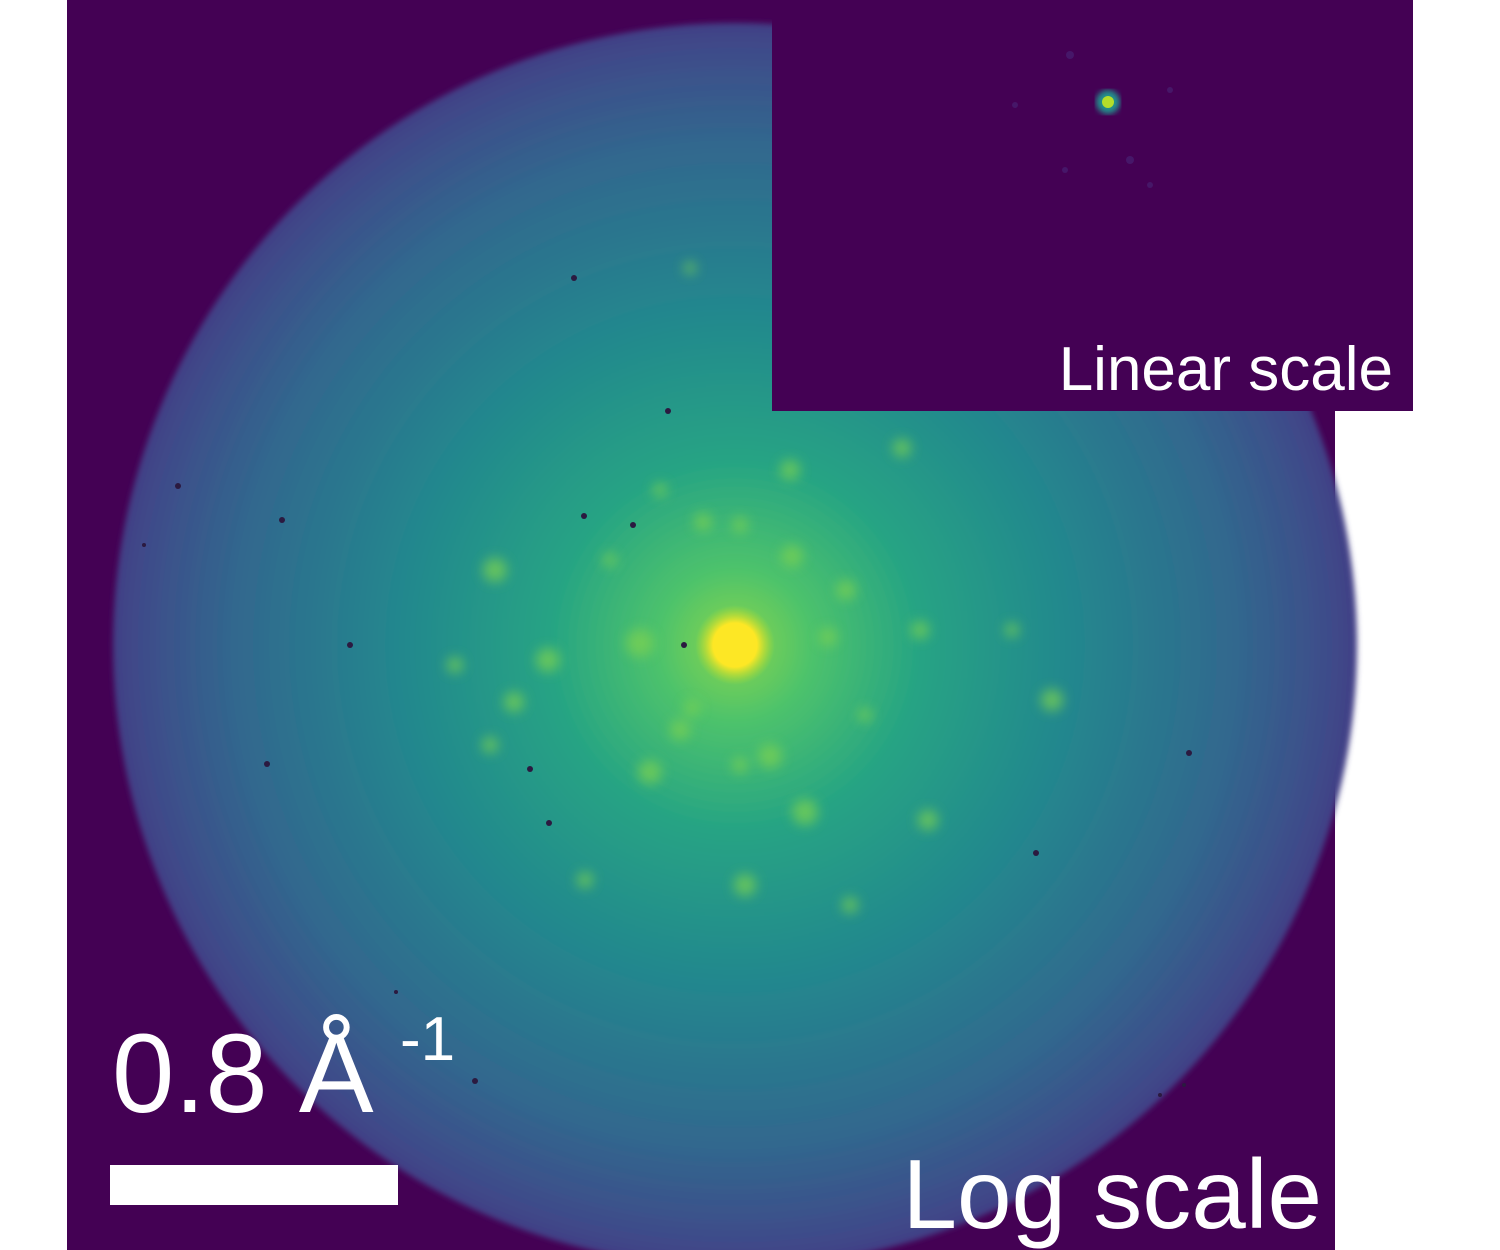  Describe the element at coordinates (427, 1039) in the screenshot. I see `scale-bar-exponent: -1` at that location.